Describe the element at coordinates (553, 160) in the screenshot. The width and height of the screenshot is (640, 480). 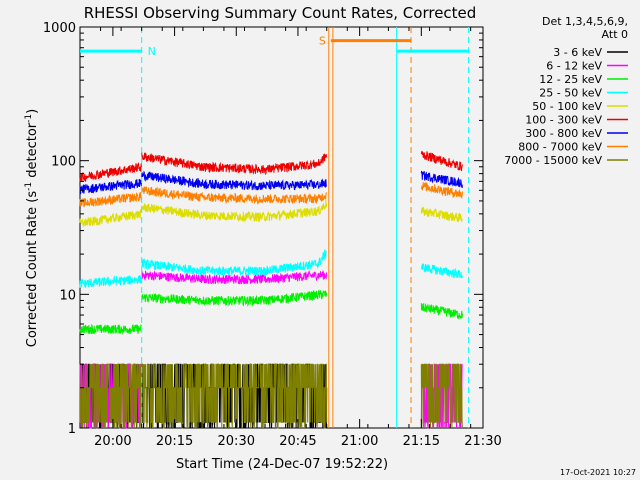
I see `legend-label-8: 7000 - 15000 keV` at that location.